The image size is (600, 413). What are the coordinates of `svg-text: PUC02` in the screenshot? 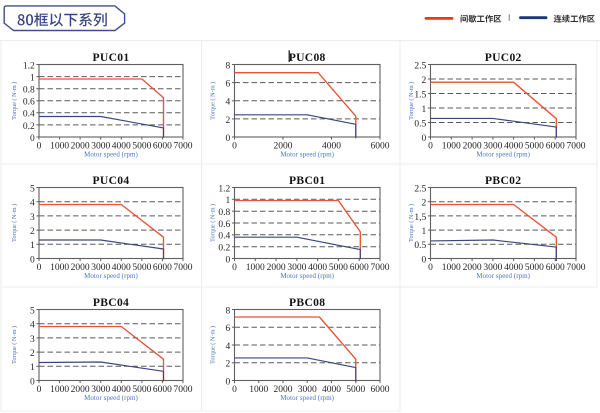 It's located at (503, 57).